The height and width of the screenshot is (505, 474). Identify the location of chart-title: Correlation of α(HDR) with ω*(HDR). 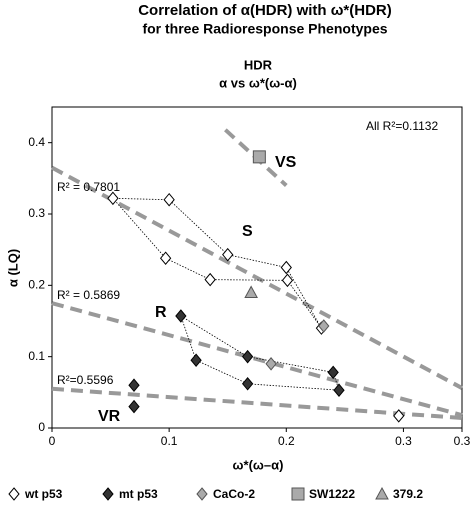
(265, 10).